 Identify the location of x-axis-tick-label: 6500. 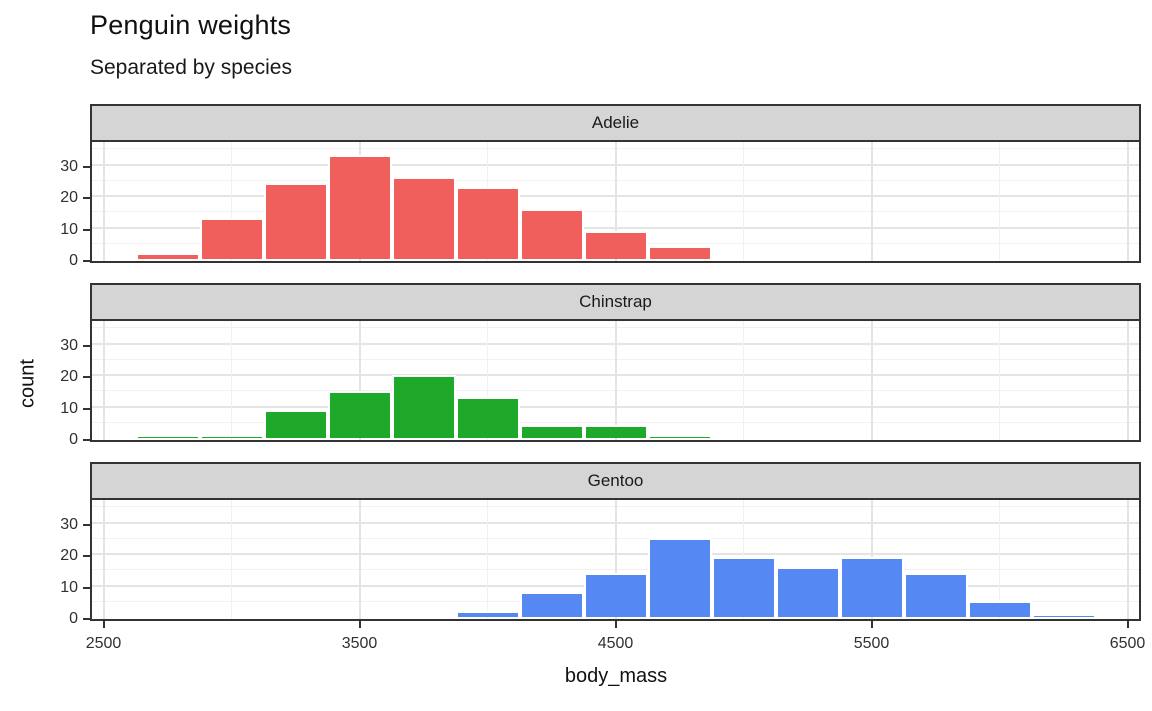
(1127, 643).